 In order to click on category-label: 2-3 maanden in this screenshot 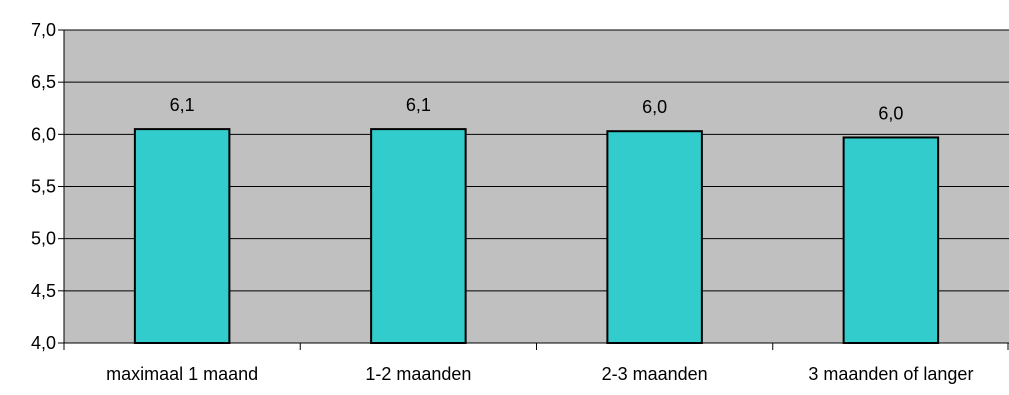, I will do `click(655, 374)`.